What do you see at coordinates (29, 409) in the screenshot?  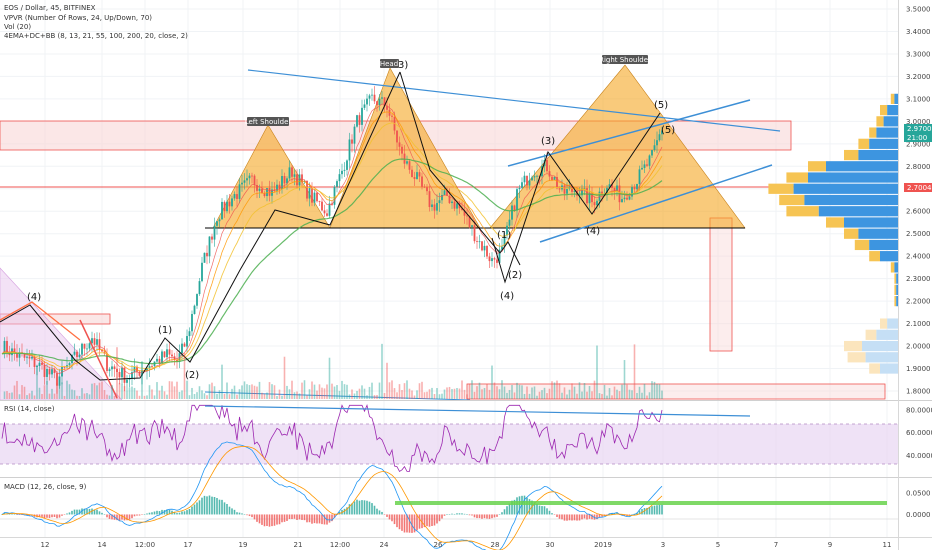 I see `rsi-title: RSI (14, close)` at bounding box center [29, 409].